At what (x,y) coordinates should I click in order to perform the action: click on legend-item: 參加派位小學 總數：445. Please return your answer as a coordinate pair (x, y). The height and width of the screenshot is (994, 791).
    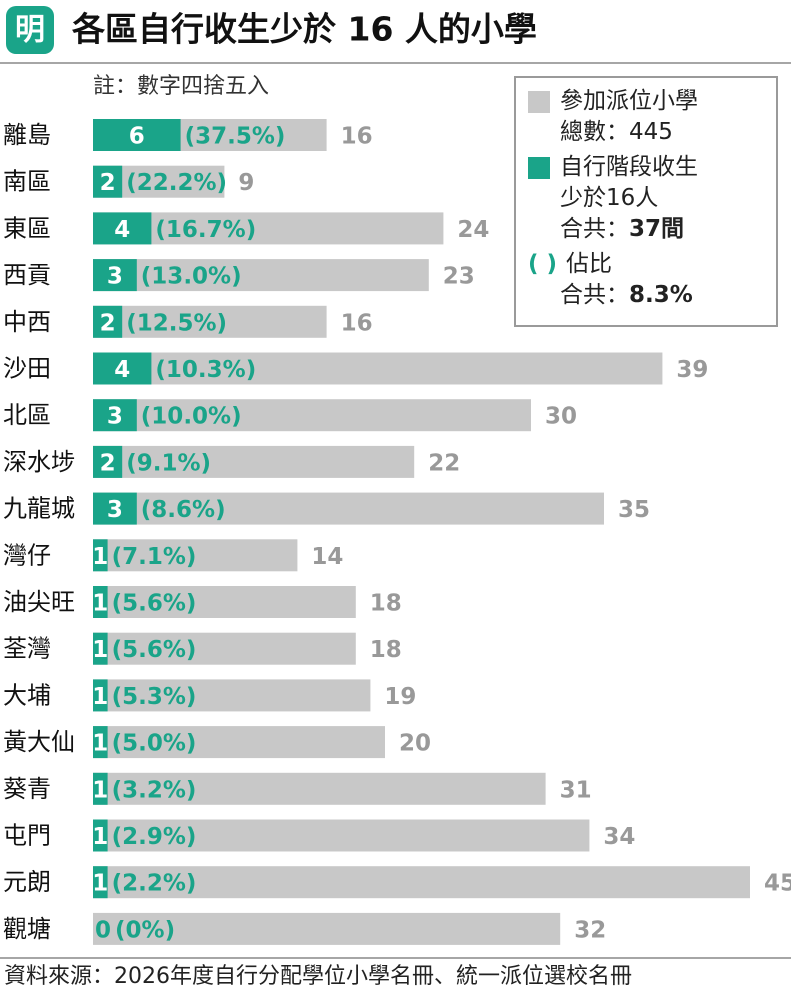
    Looking at the image, I should click on (646, 117).